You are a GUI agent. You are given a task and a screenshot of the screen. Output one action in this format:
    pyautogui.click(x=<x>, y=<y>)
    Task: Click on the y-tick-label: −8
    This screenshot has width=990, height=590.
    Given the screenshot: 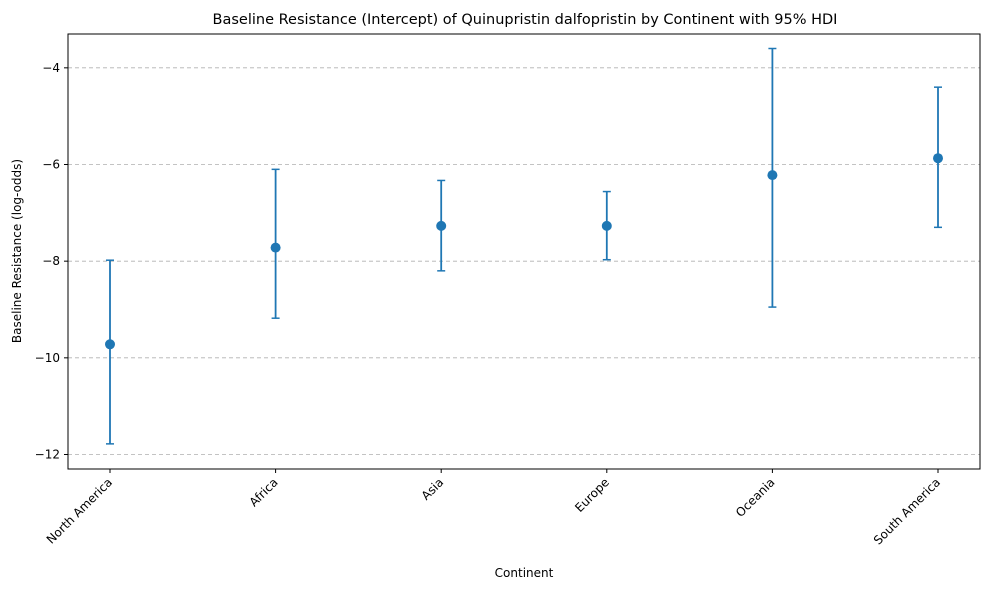 What is the action you would take?
    pyautogui.click(x=51, y=261)
    